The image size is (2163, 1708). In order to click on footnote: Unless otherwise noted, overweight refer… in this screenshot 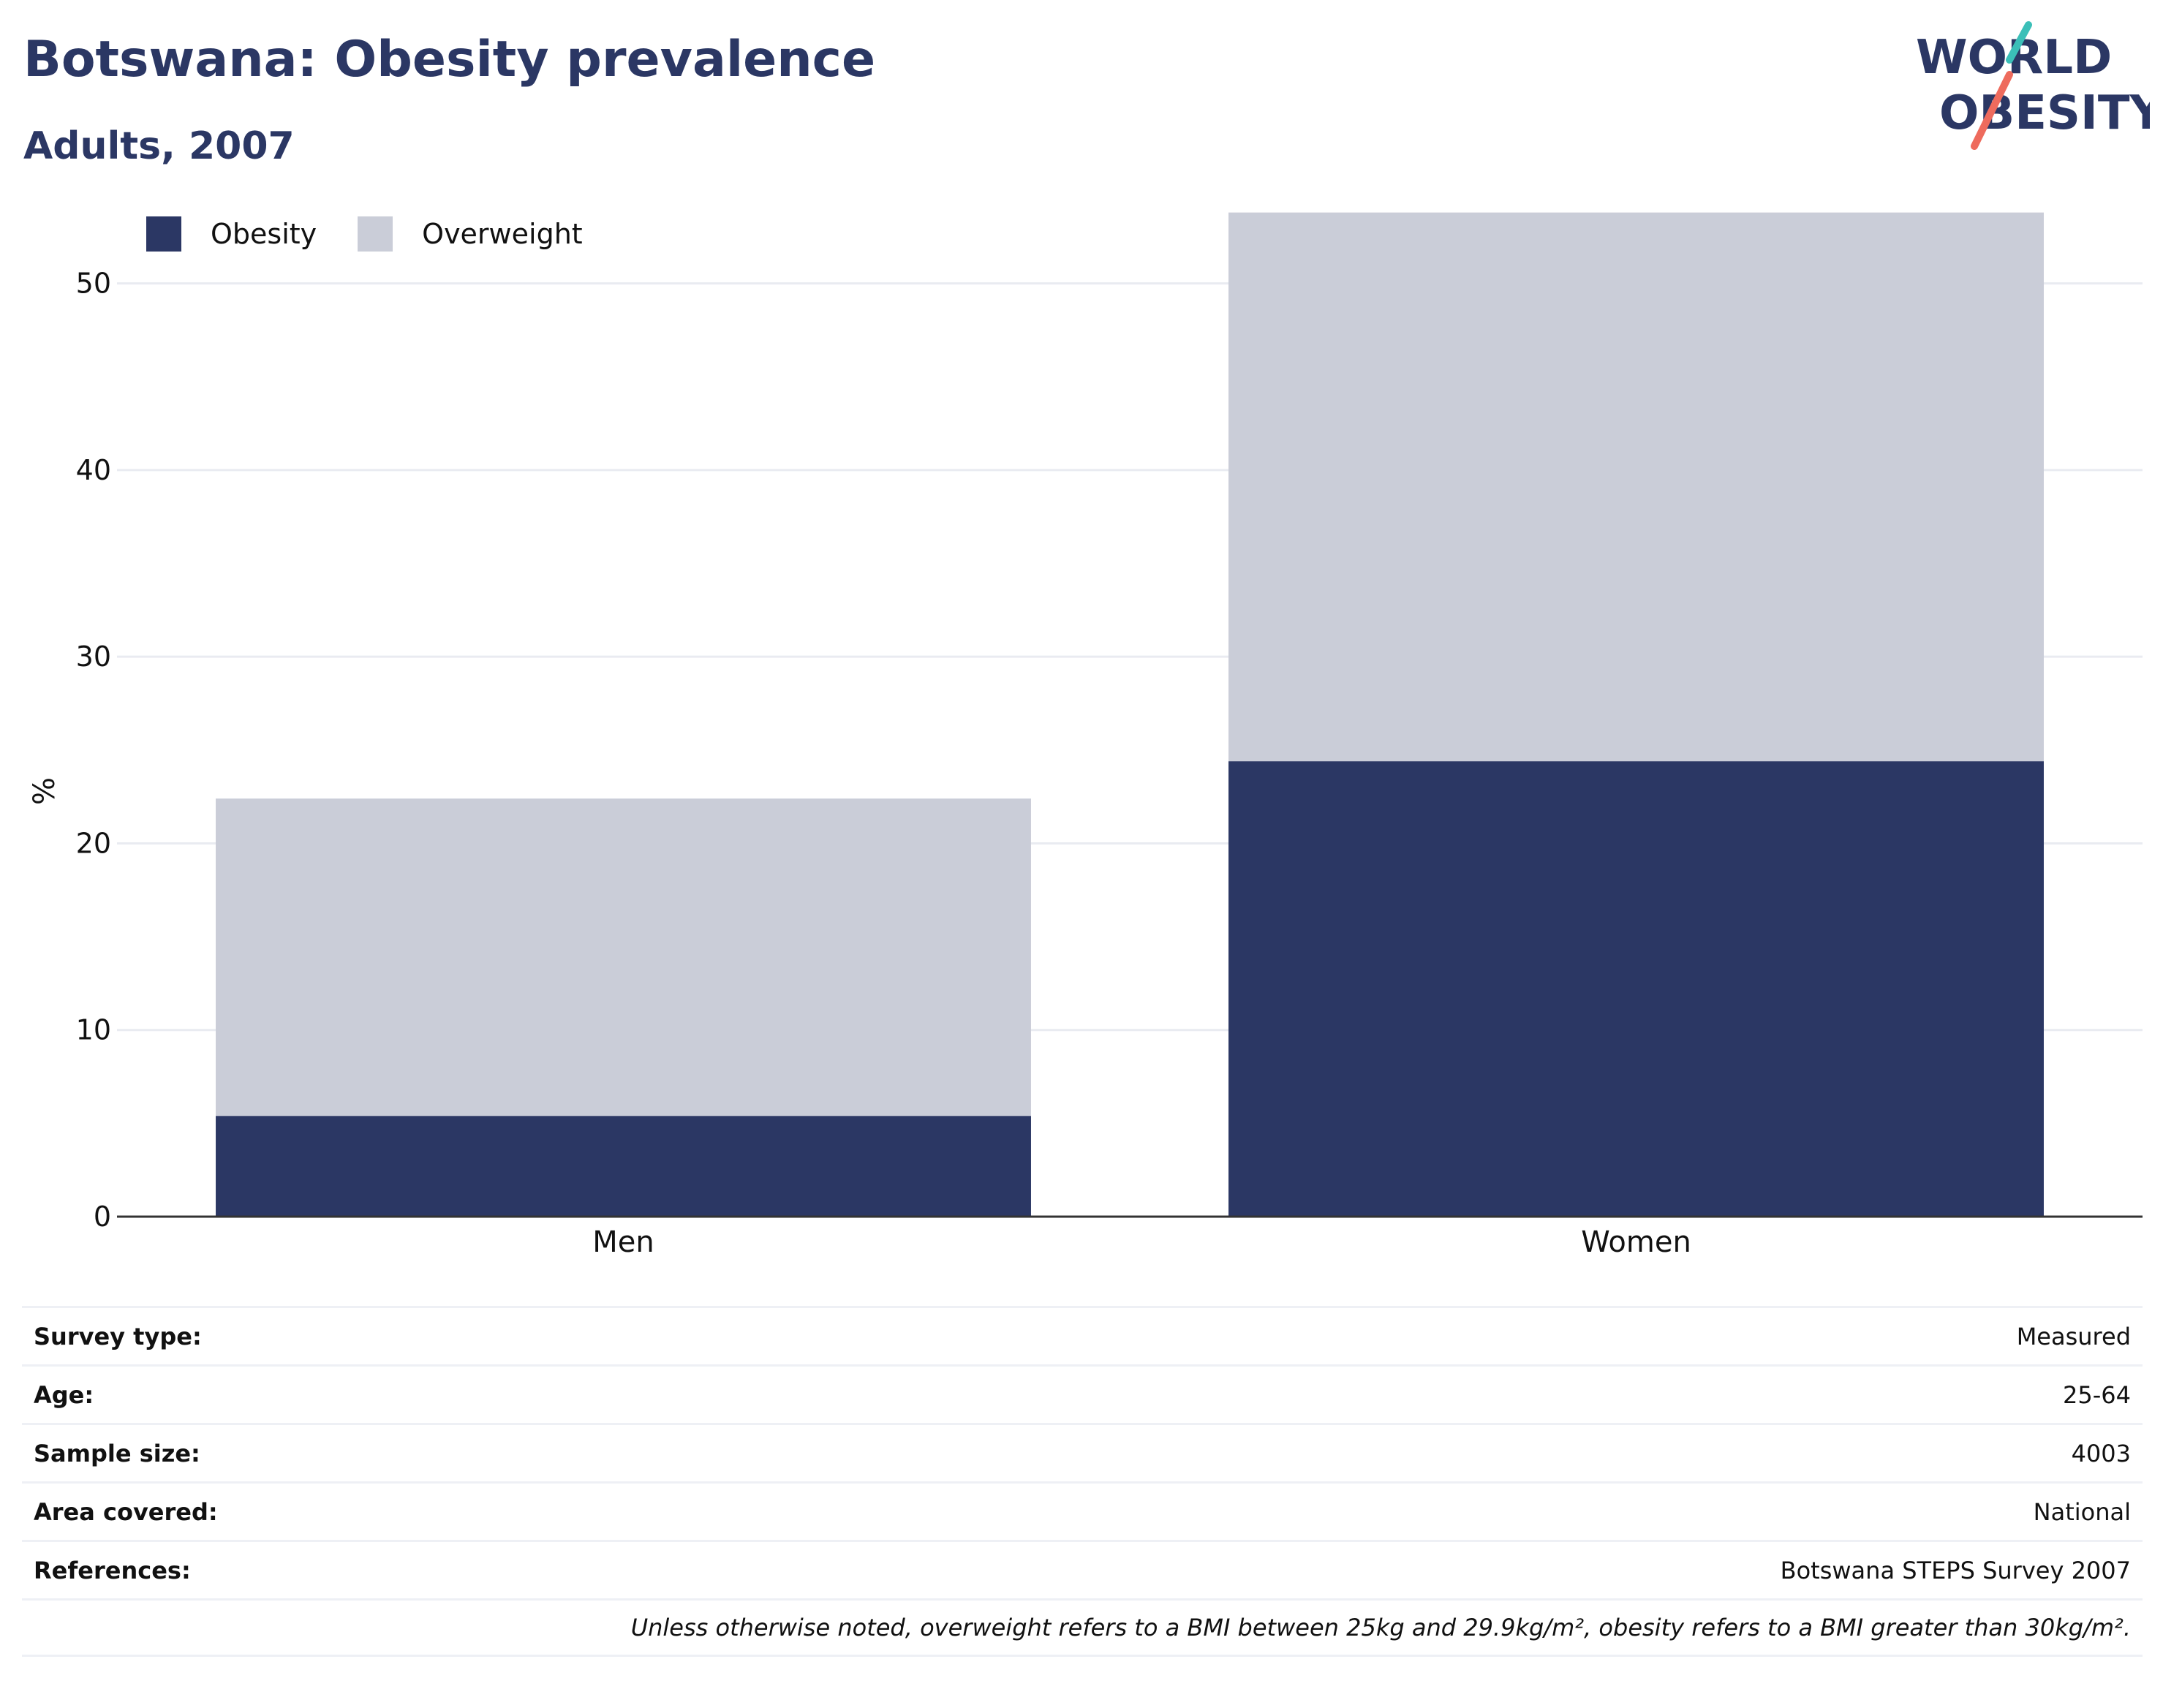, I will do `click(1381, 1627)`.